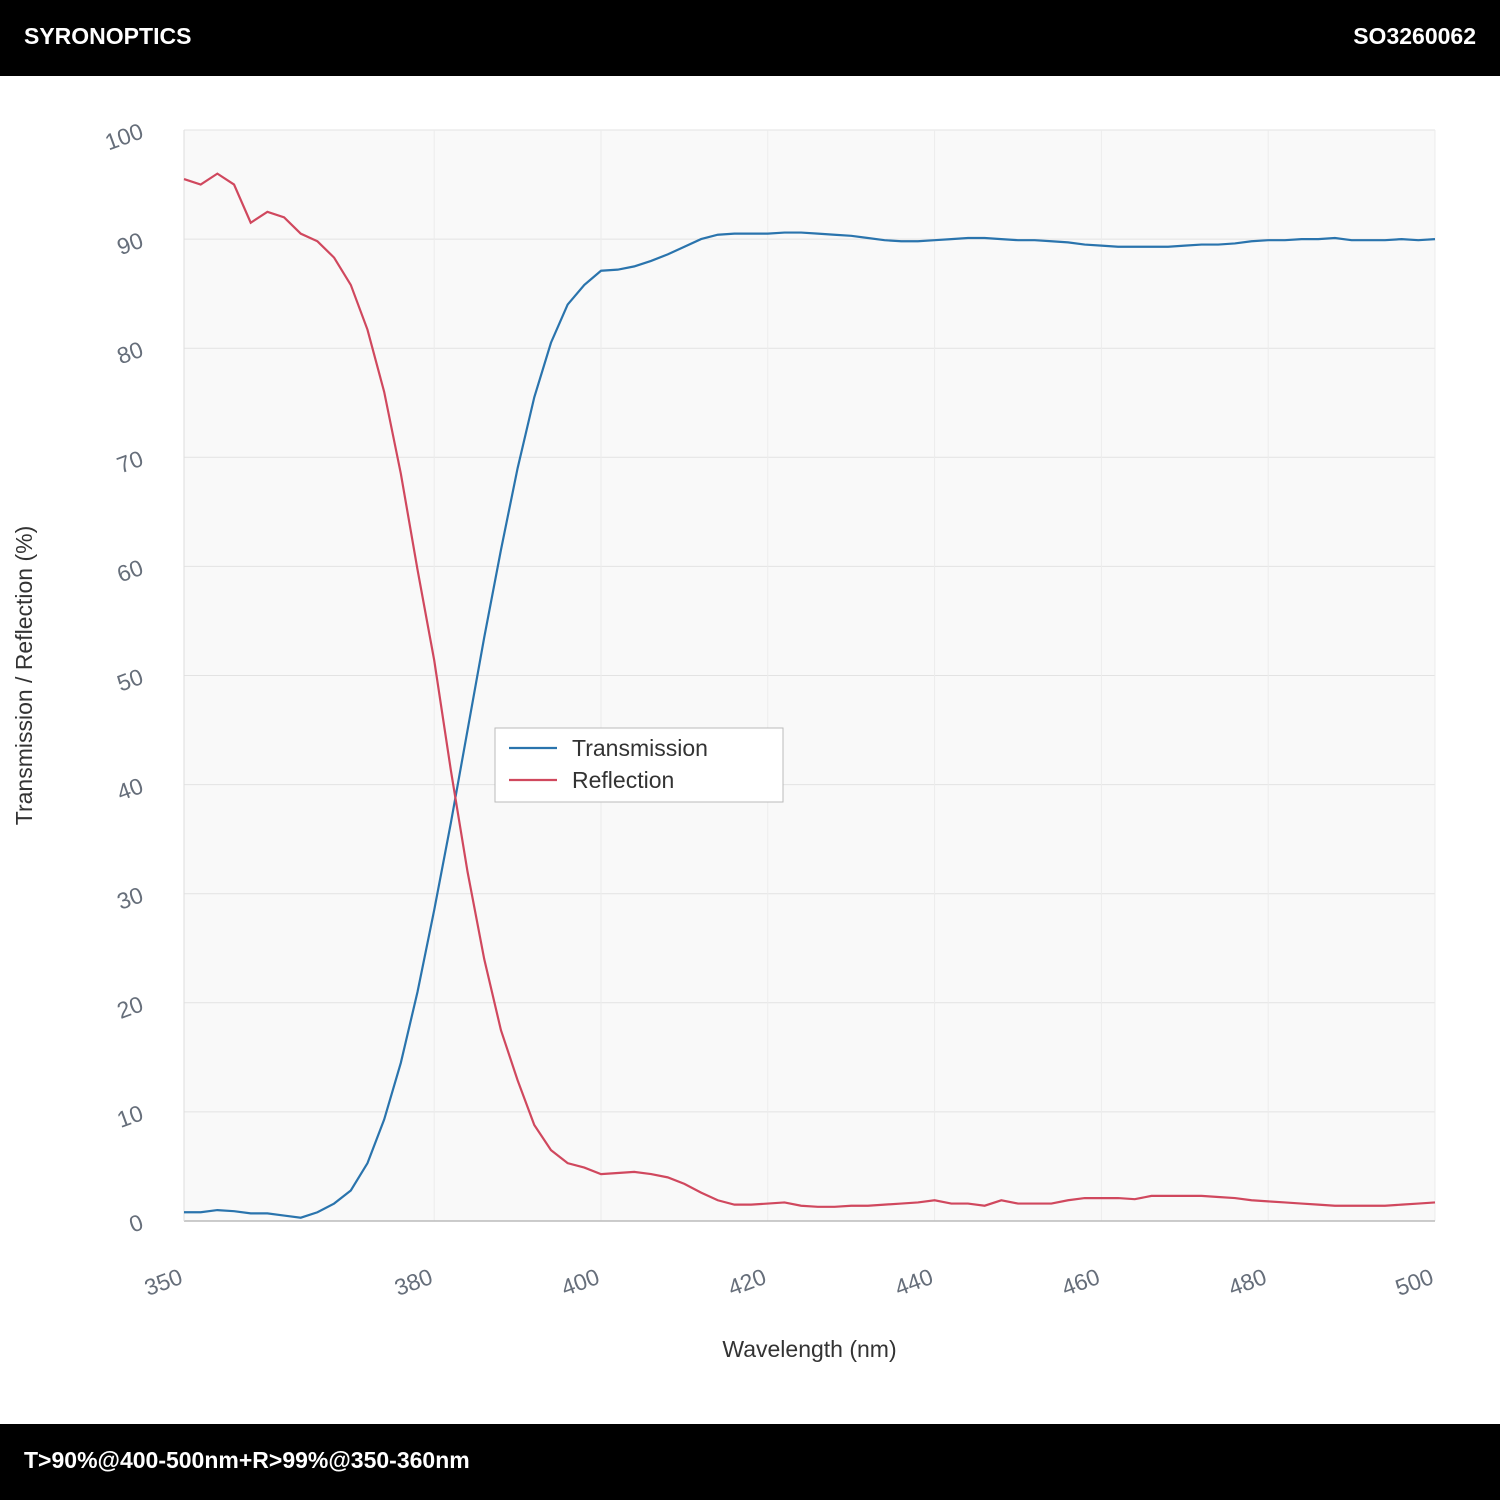 This screenshot has height=1500, width=1500. Describe the element at coordinates (750, 38) in the screenshot. I see `header: SYRONOPTICS SO3260062` at that location.